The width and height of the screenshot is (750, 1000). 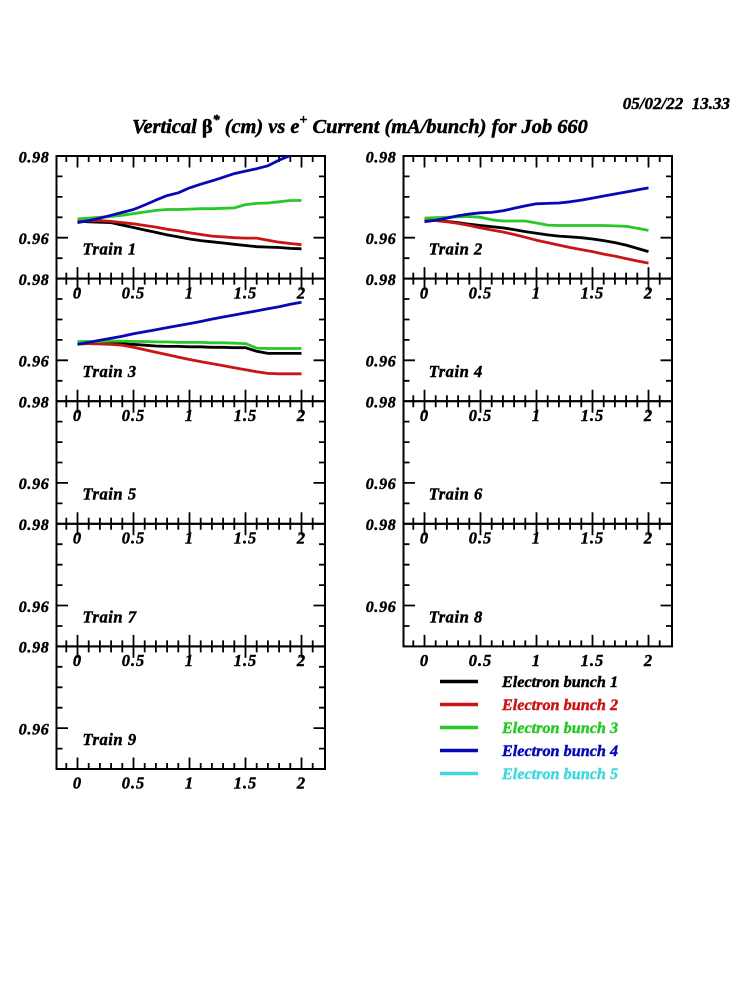 What do you see at coordinates (559, 774) in the screenshot?
I see `svg-text: Electron bunch 5` at bounding box center [559, 774].